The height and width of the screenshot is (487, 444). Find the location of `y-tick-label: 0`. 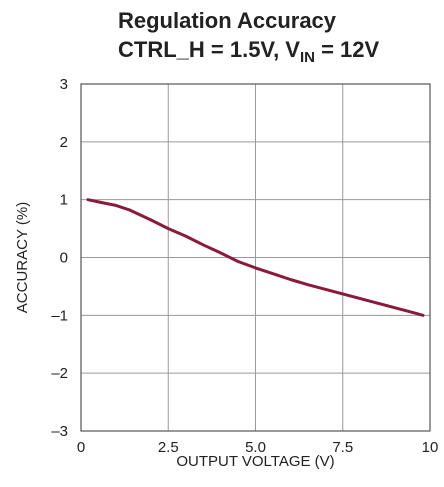

y-tick-label: 0 is located at coordinates (64, 258).